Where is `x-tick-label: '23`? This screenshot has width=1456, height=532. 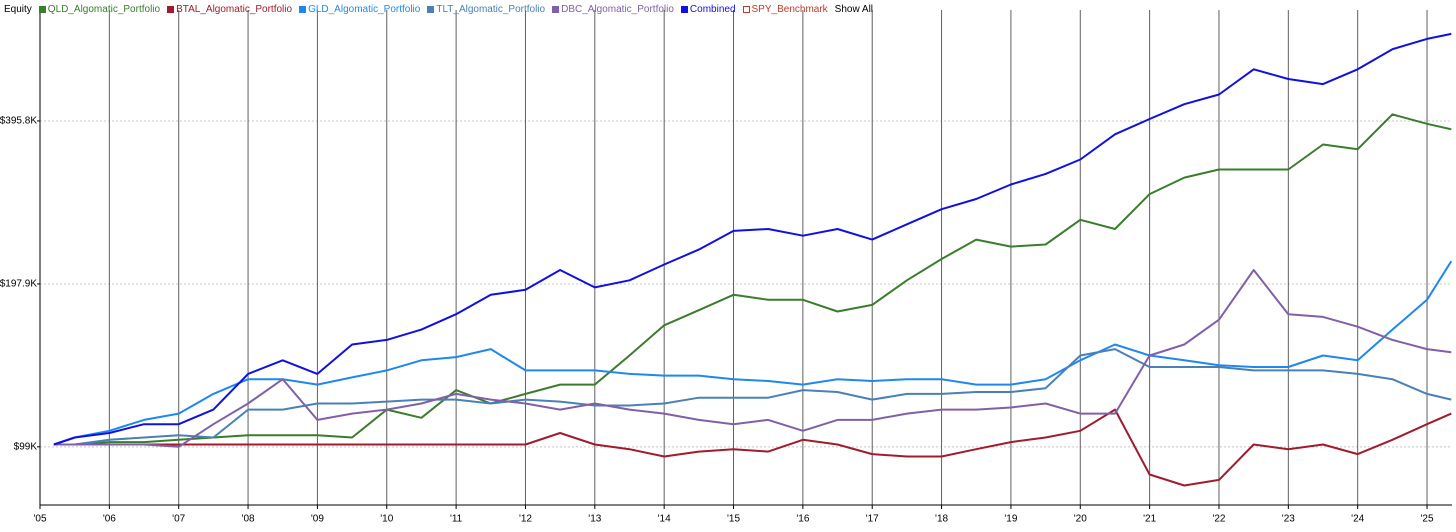
x-tick-label: '23 is located at coordinates (1288, 519).